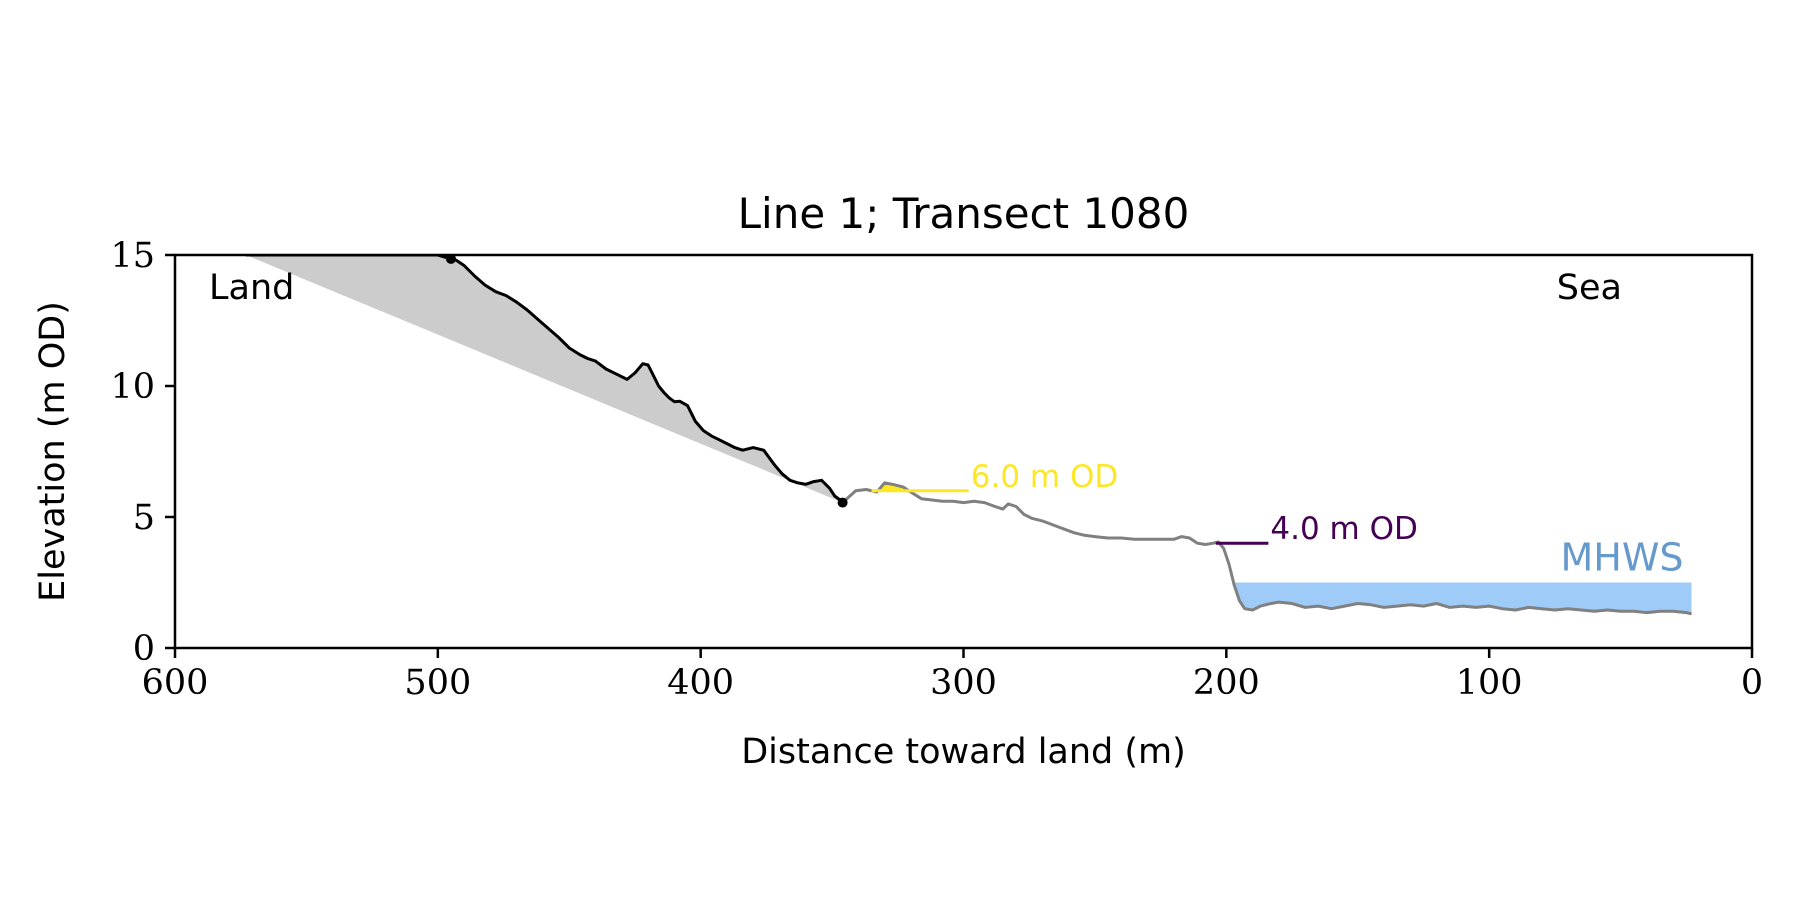 This screenshot has height=900, width=1800. I want to click on x-tick-label: 400, so click(700, 683).